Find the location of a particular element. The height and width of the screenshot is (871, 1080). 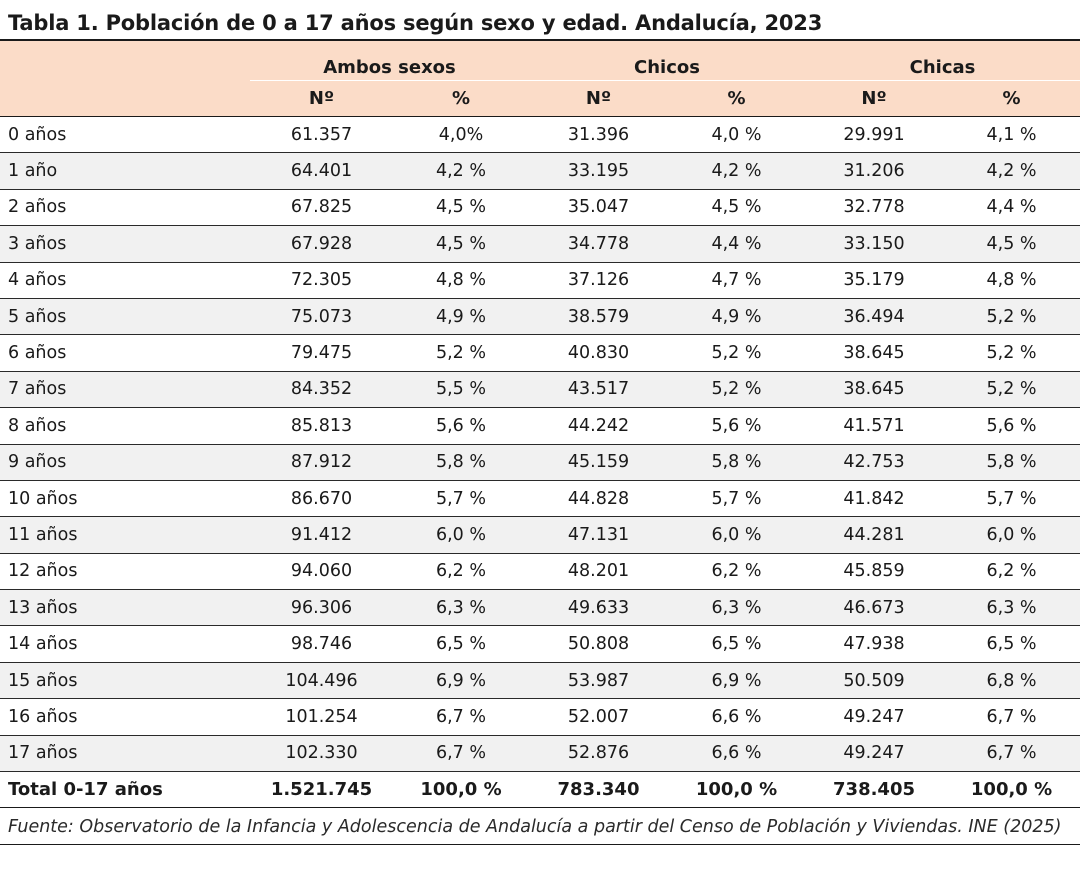

table-cell: 4,2 % is located at coordinates (1011, 171).